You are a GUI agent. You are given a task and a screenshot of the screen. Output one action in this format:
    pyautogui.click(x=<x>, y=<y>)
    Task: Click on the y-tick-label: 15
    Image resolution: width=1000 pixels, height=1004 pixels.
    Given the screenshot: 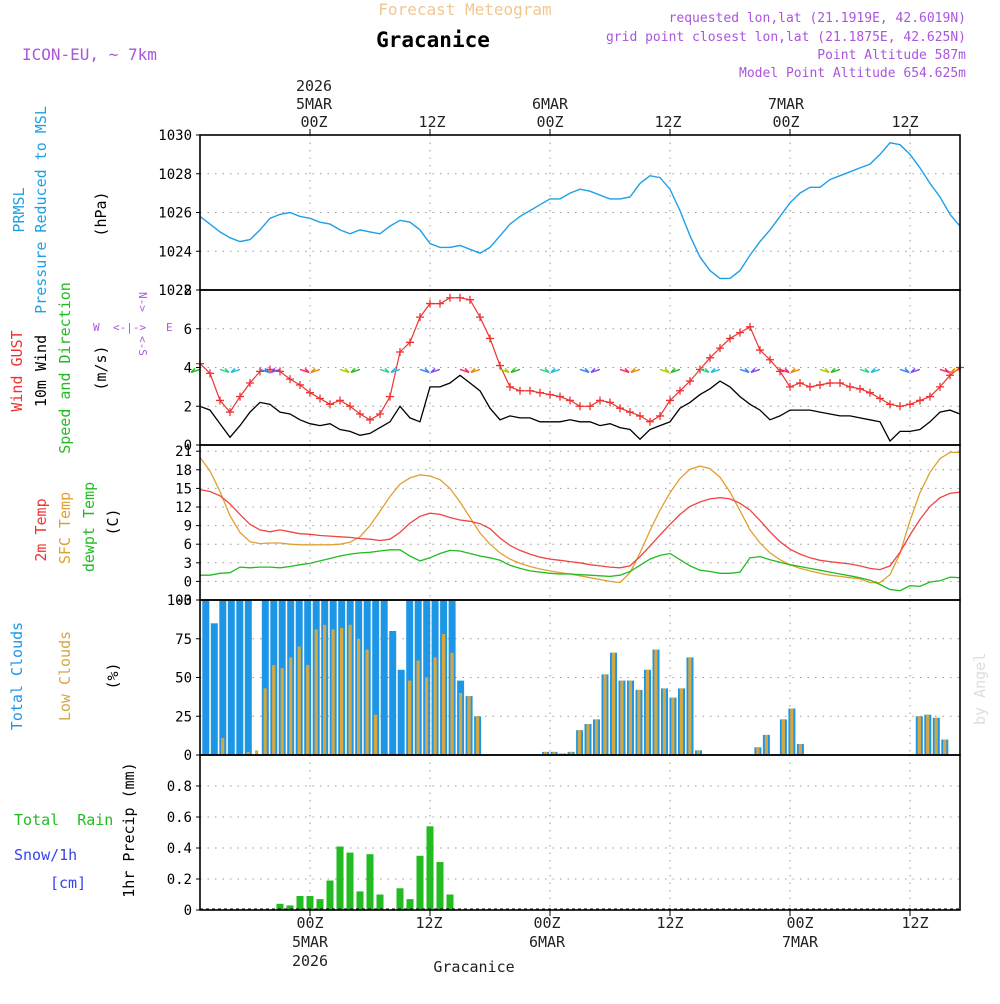 What is the action you would take?
    pyautogui.click(x=183, y=489)
    